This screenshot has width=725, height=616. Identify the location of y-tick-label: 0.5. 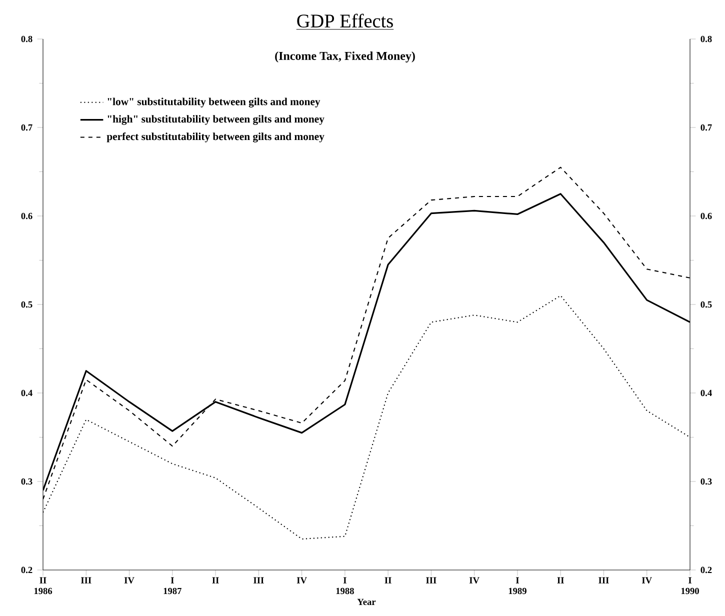
(26, 304).